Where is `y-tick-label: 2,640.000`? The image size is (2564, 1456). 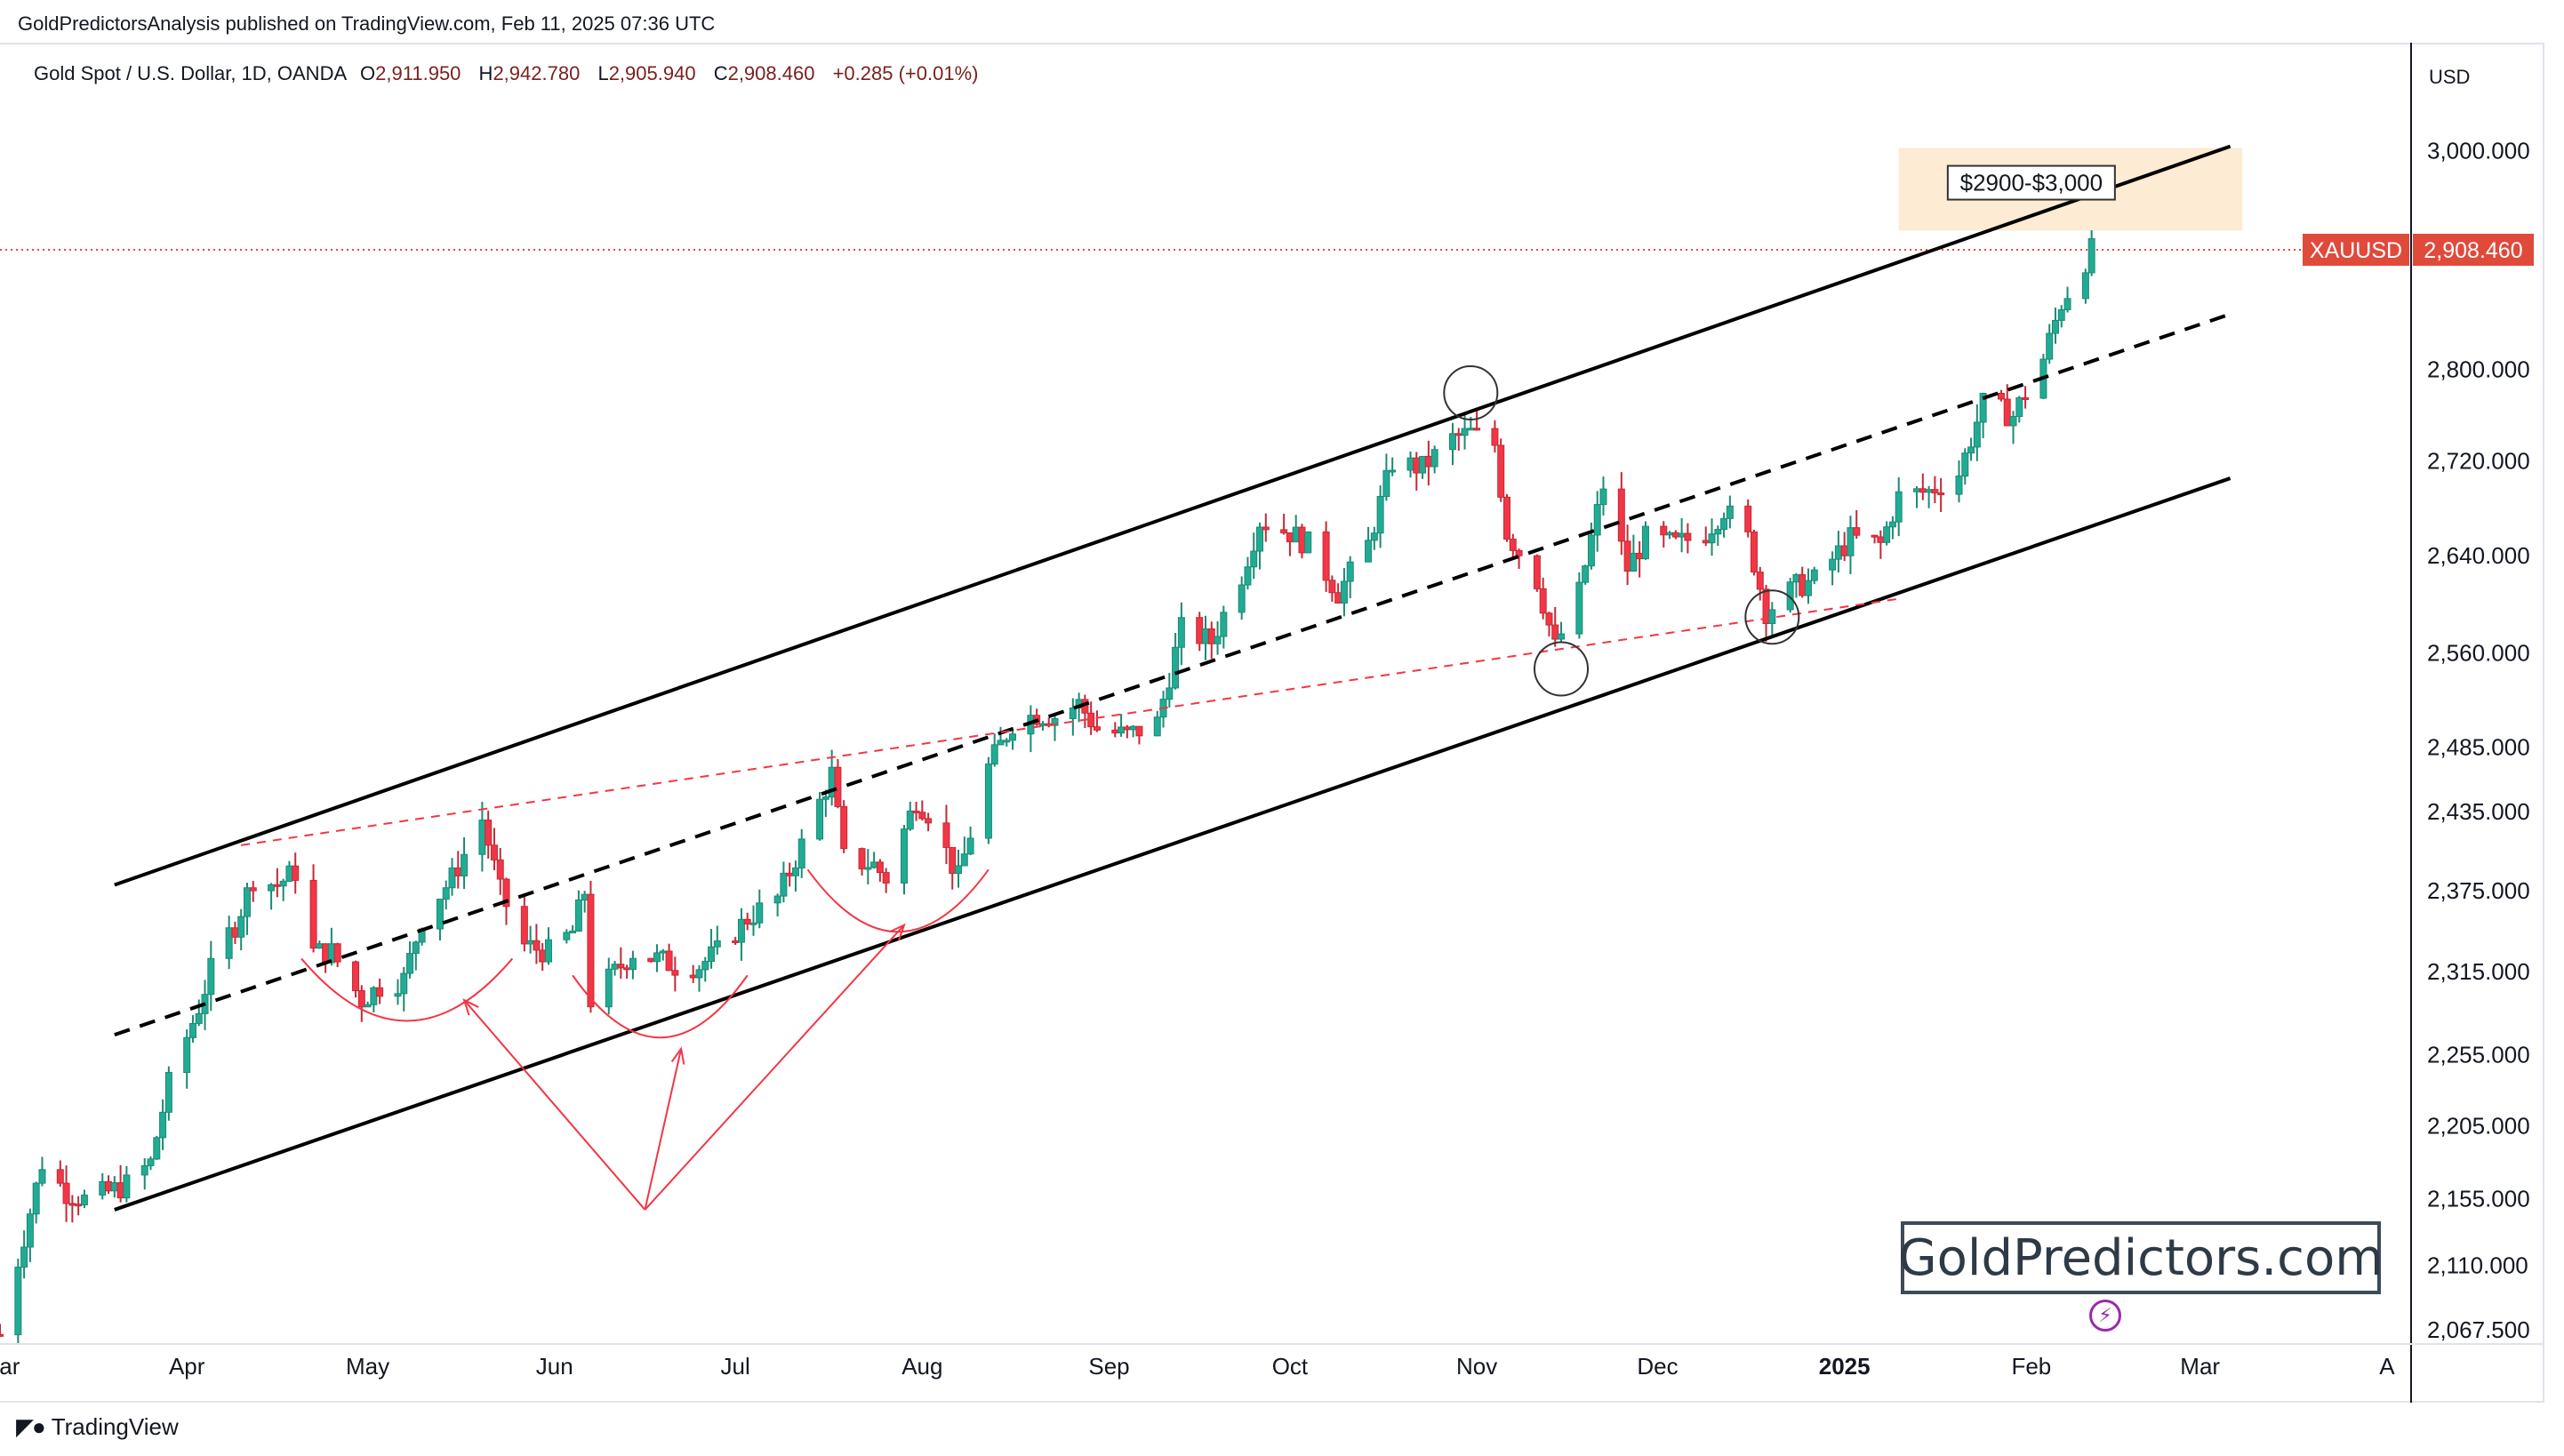
y-tick-label: 2,640.000 is located at coordinates (2478, 555).